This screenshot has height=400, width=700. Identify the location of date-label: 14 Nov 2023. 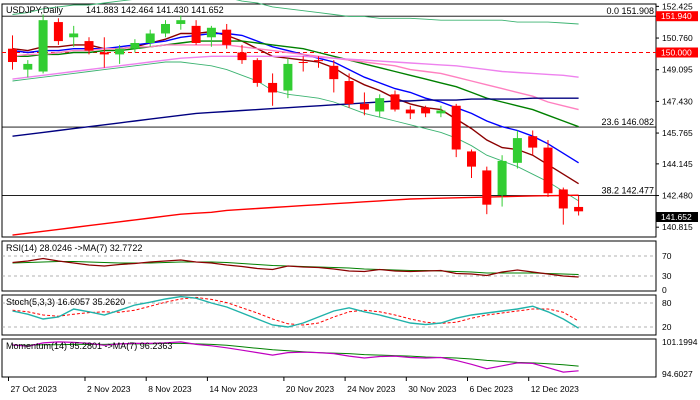
(233, 389).